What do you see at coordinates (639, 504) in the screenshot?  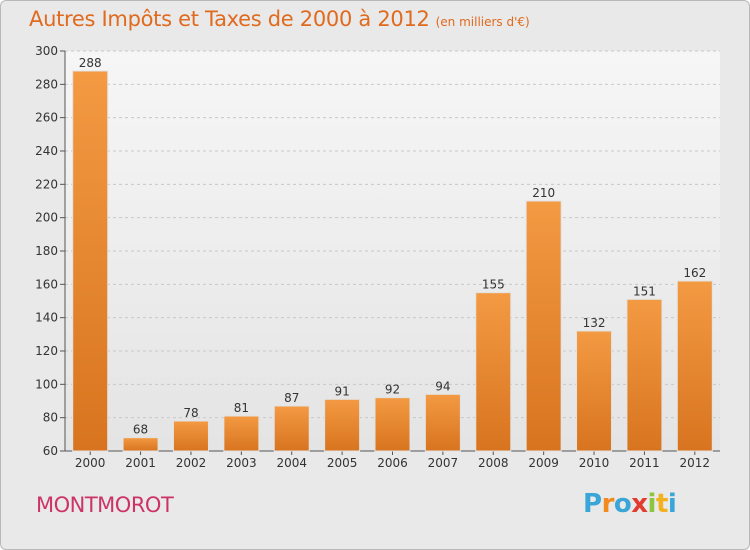 I see `logo-letter: x` at bounding box center [639, 504].